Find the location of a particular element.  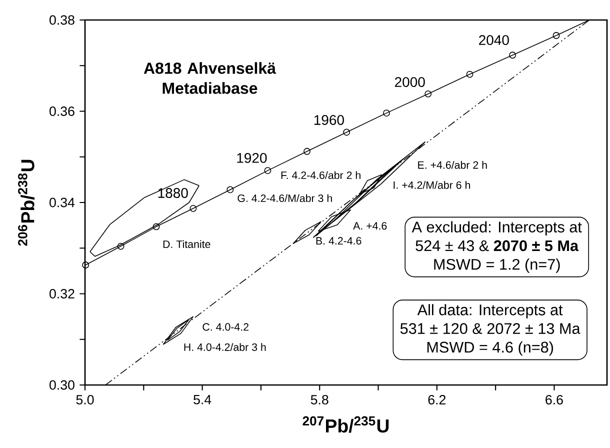

annotation: D. Titanite is located at coordinates (186, 244).